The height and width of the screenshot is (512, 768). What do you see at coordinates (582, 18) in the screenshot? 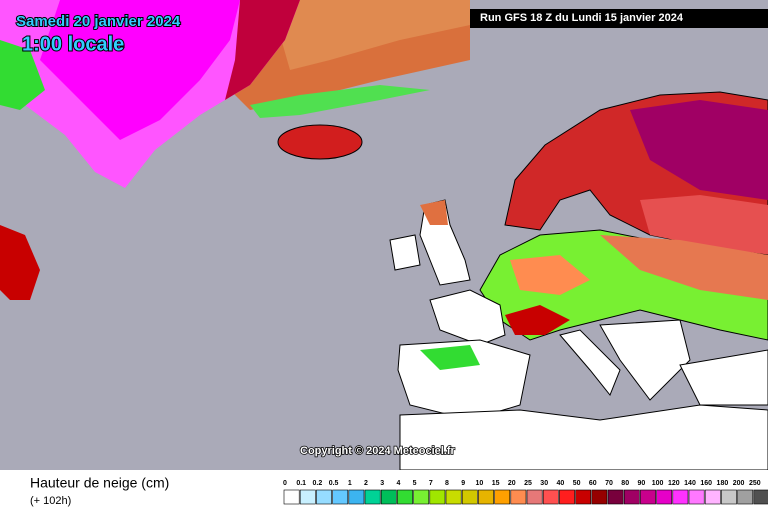
I see `run-info: Run GFS 18 Z du Lundi 15 janvier 2024` at bounding box center [582, 18].